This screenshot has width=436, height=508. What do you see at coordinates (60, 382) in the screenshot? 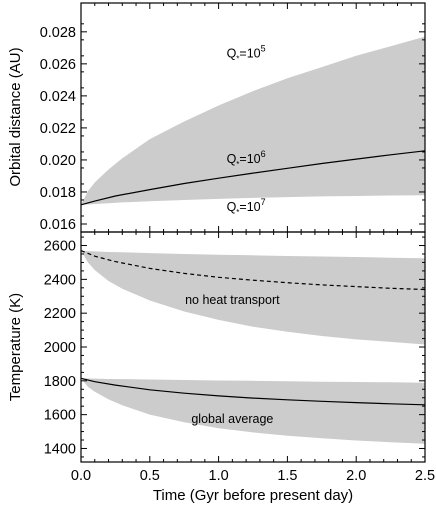
I see `bottom-y-tick-label: 1800` at bounding box center [60, 382].